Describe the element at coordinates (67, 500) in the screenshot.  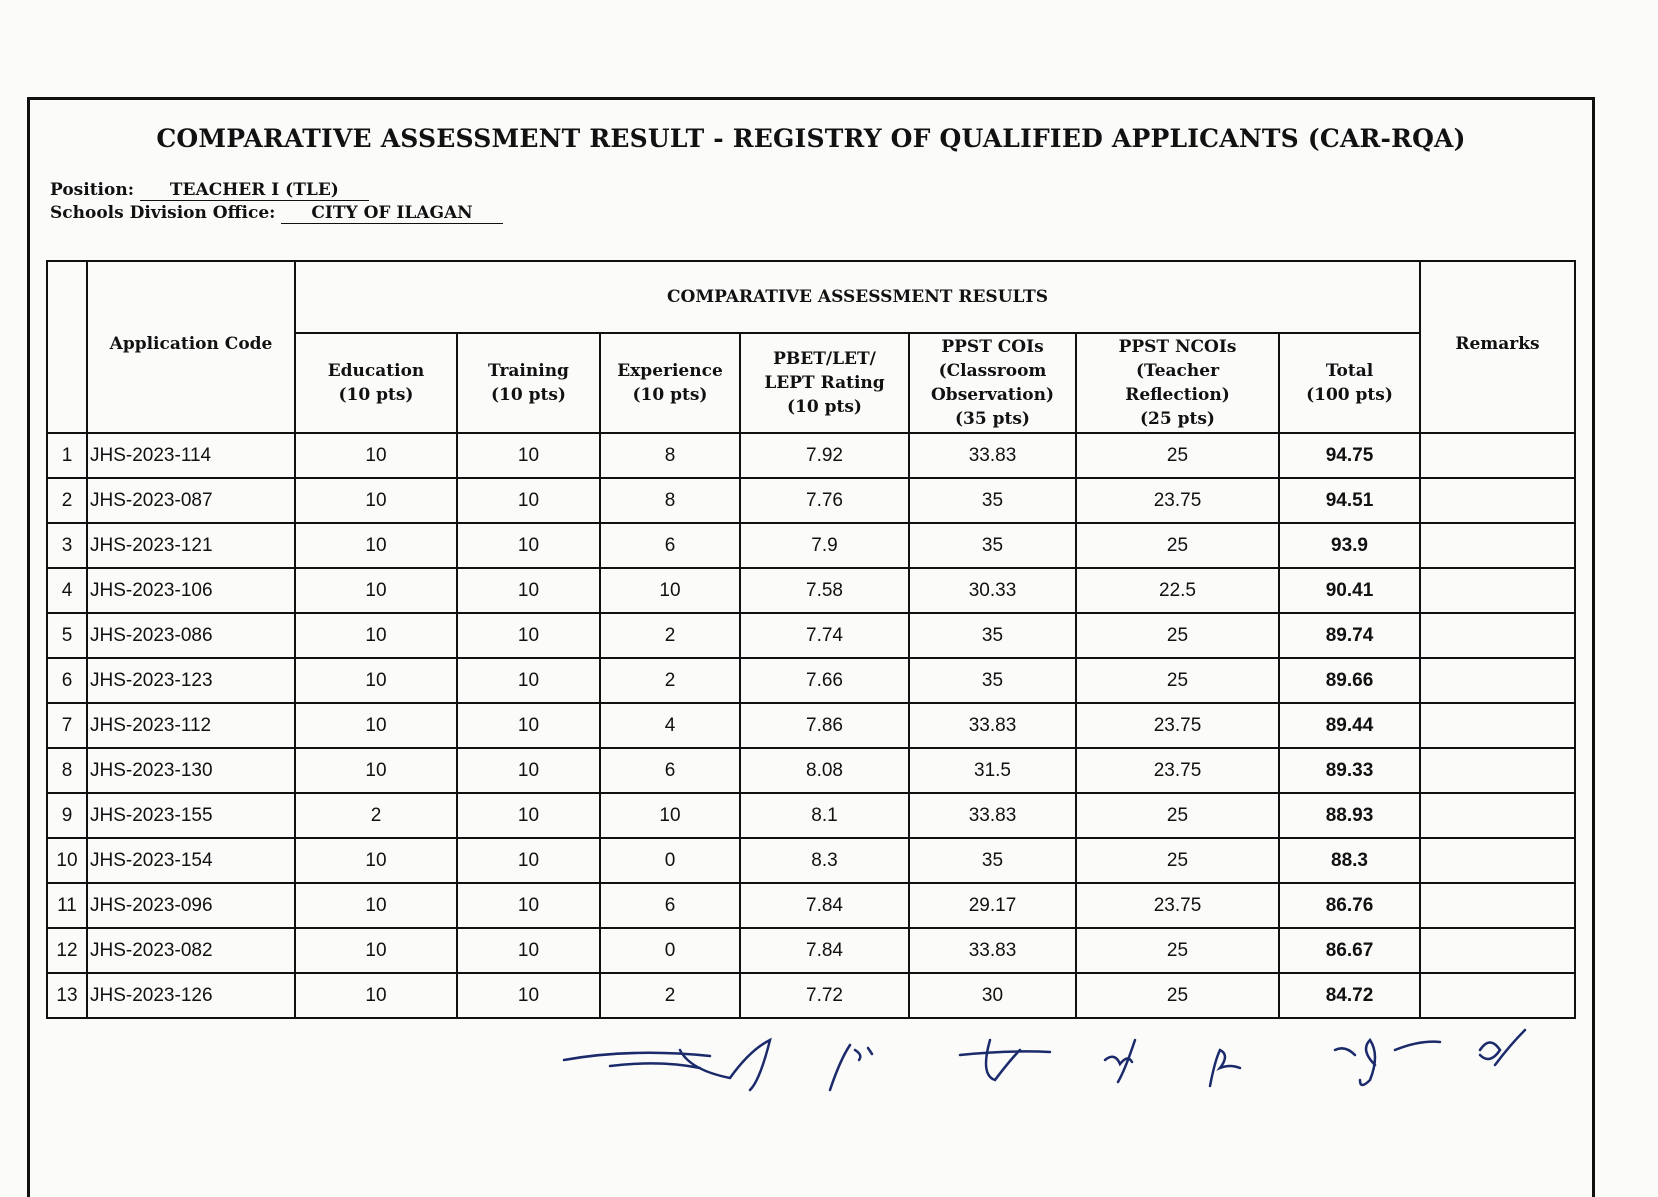
I see `cell-row-number: 2` at that location.